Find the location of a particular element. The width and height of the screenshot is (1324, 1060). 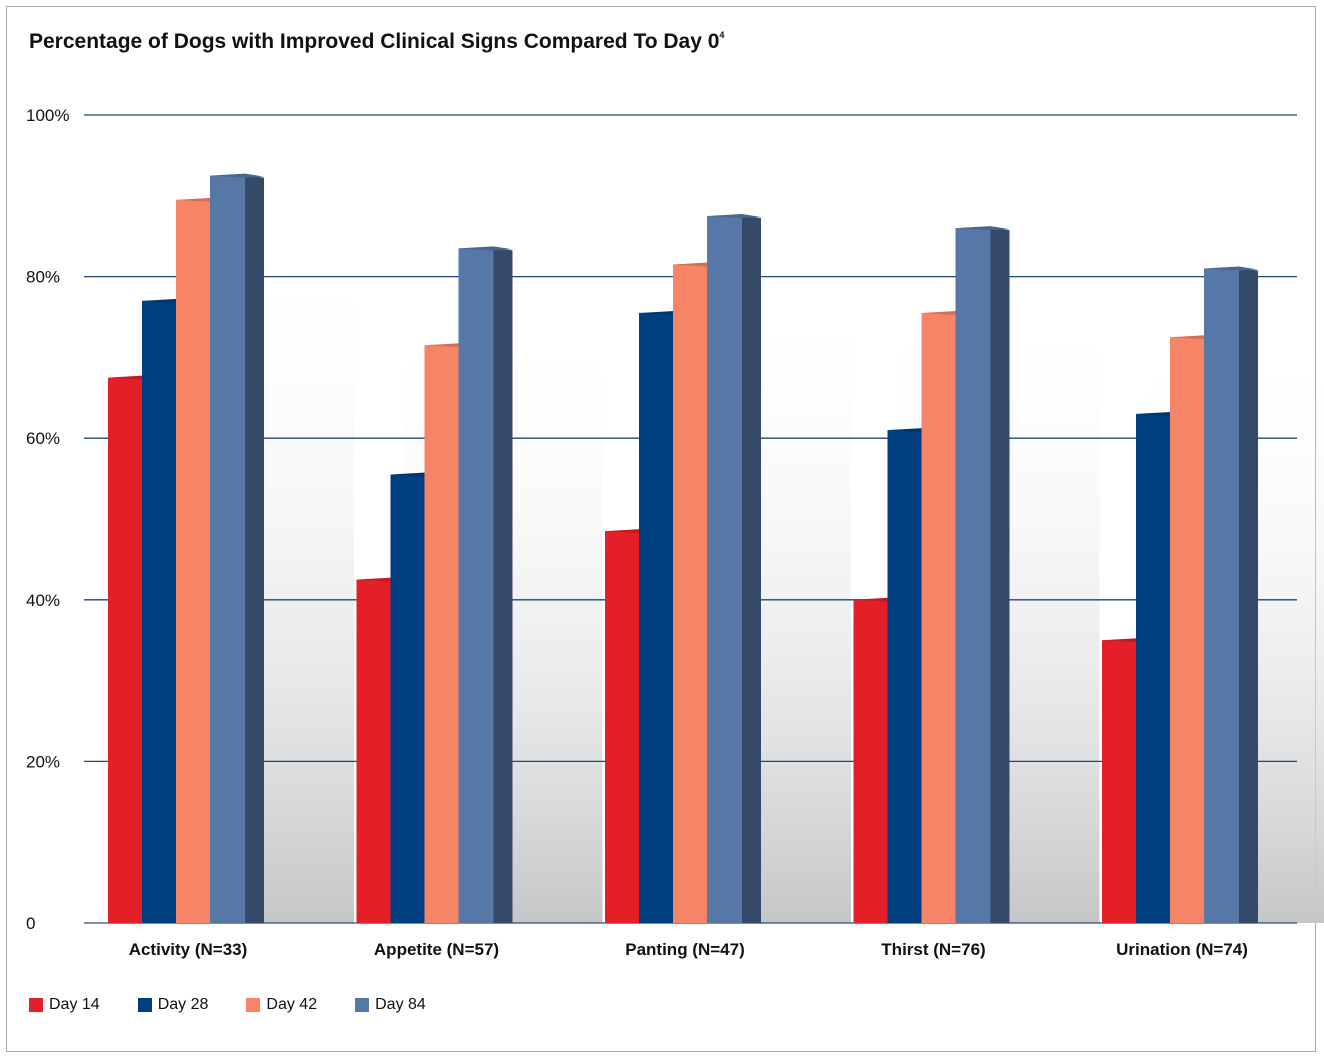

legend-label: Day 84 is located at coordinates (400, 1004).